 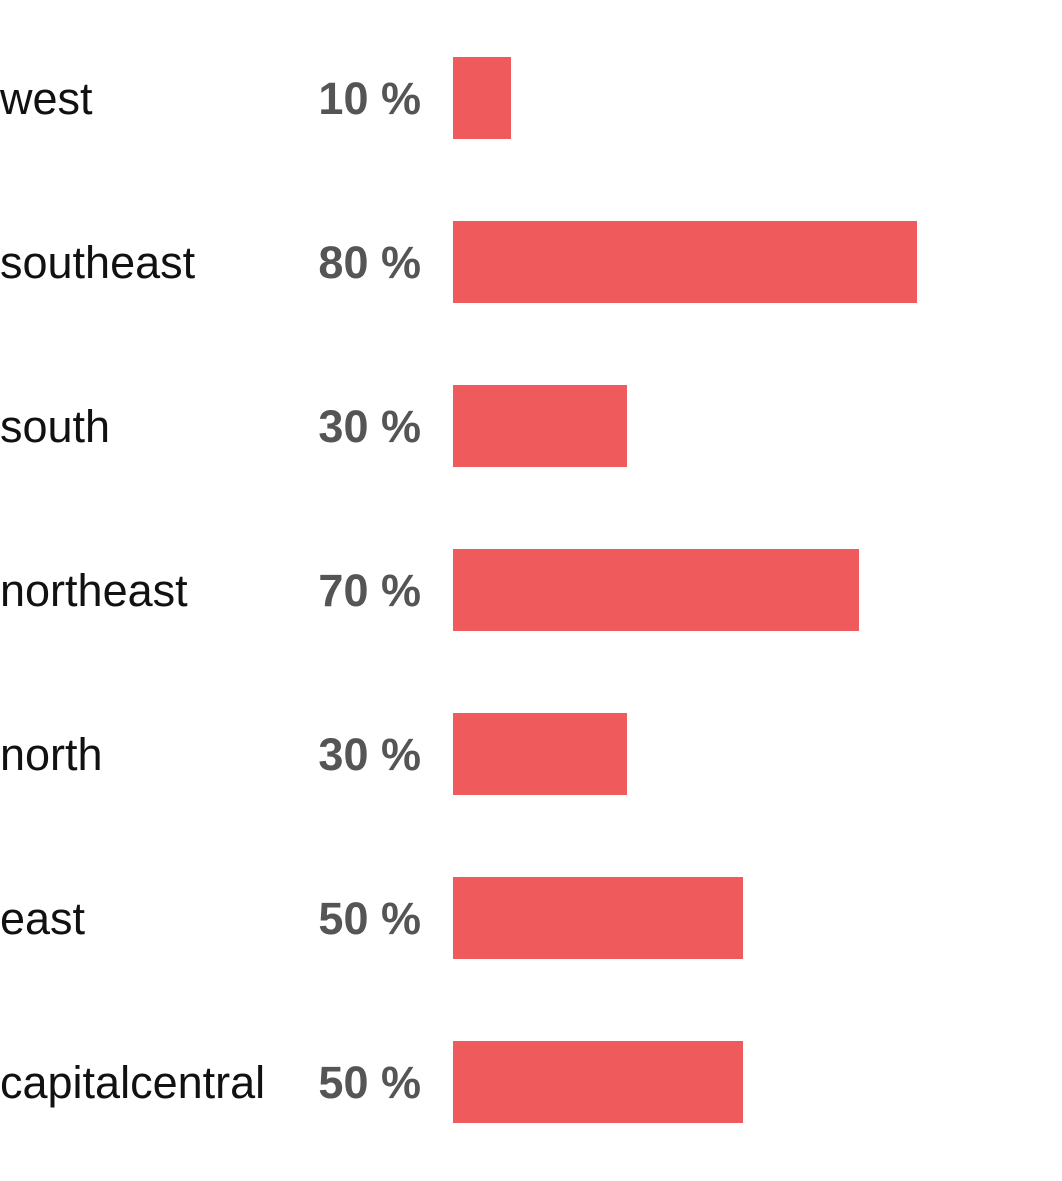 What do you see at coordinates (369, 262) in the screenshot?
I see `value-label-southeast: 80 %` at bounding box center [369, 262].